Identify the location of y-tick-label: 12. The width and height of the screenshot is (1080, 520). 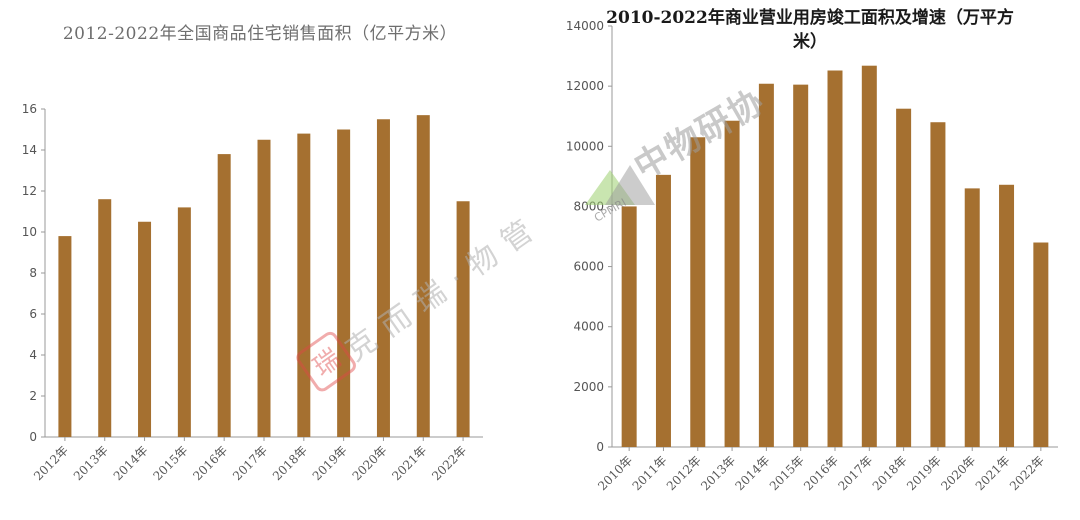
(29, 191).